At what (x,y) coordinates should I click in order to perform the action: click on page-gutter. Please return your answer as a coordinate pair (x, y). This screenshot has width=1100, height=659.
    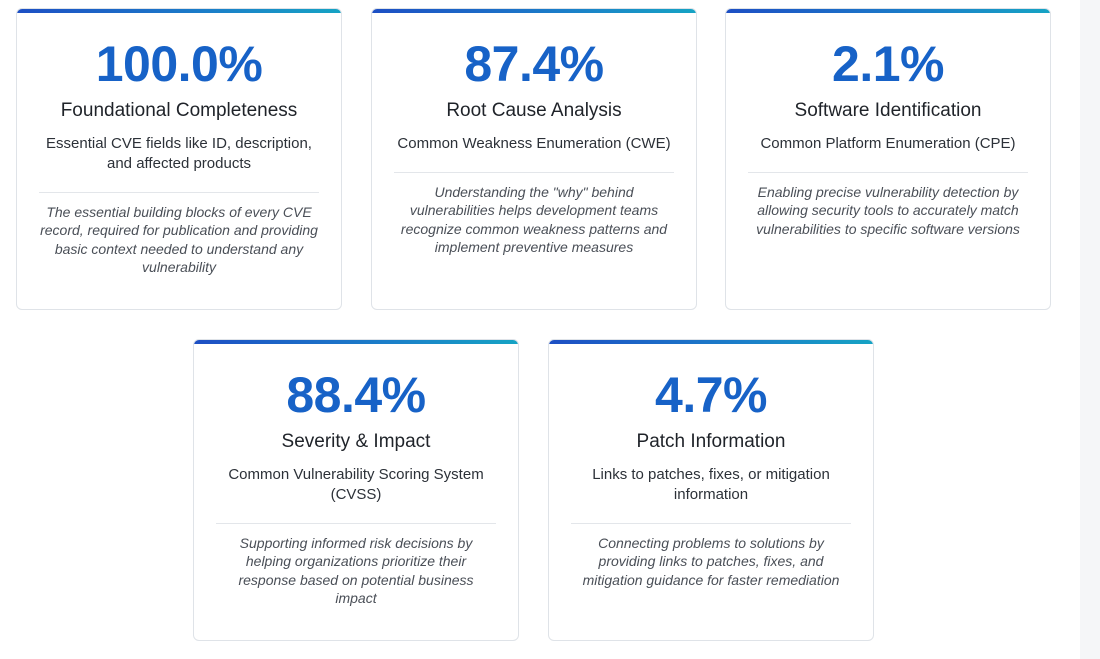
    Looking at the image, I should click on (1090, 329).